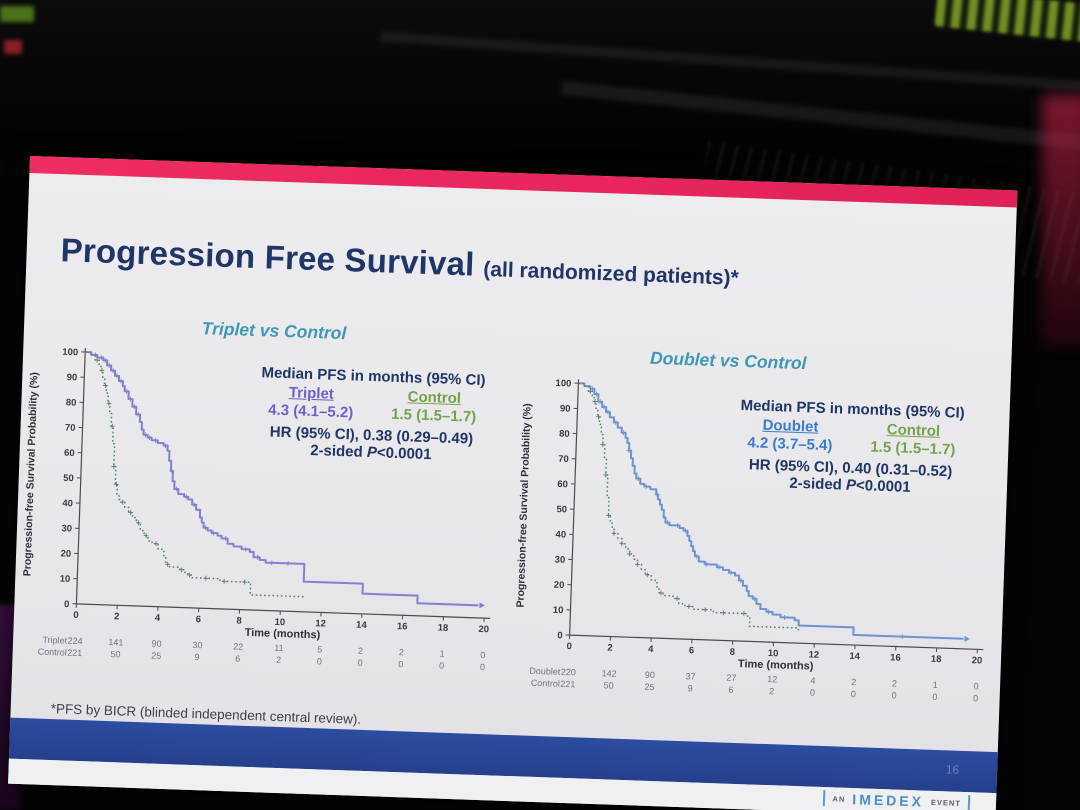 This screenshot has height=810, width=1080. Describe the element at coordinates (279, 648) in the screenshot. I see `svg-text: 11` at that location.